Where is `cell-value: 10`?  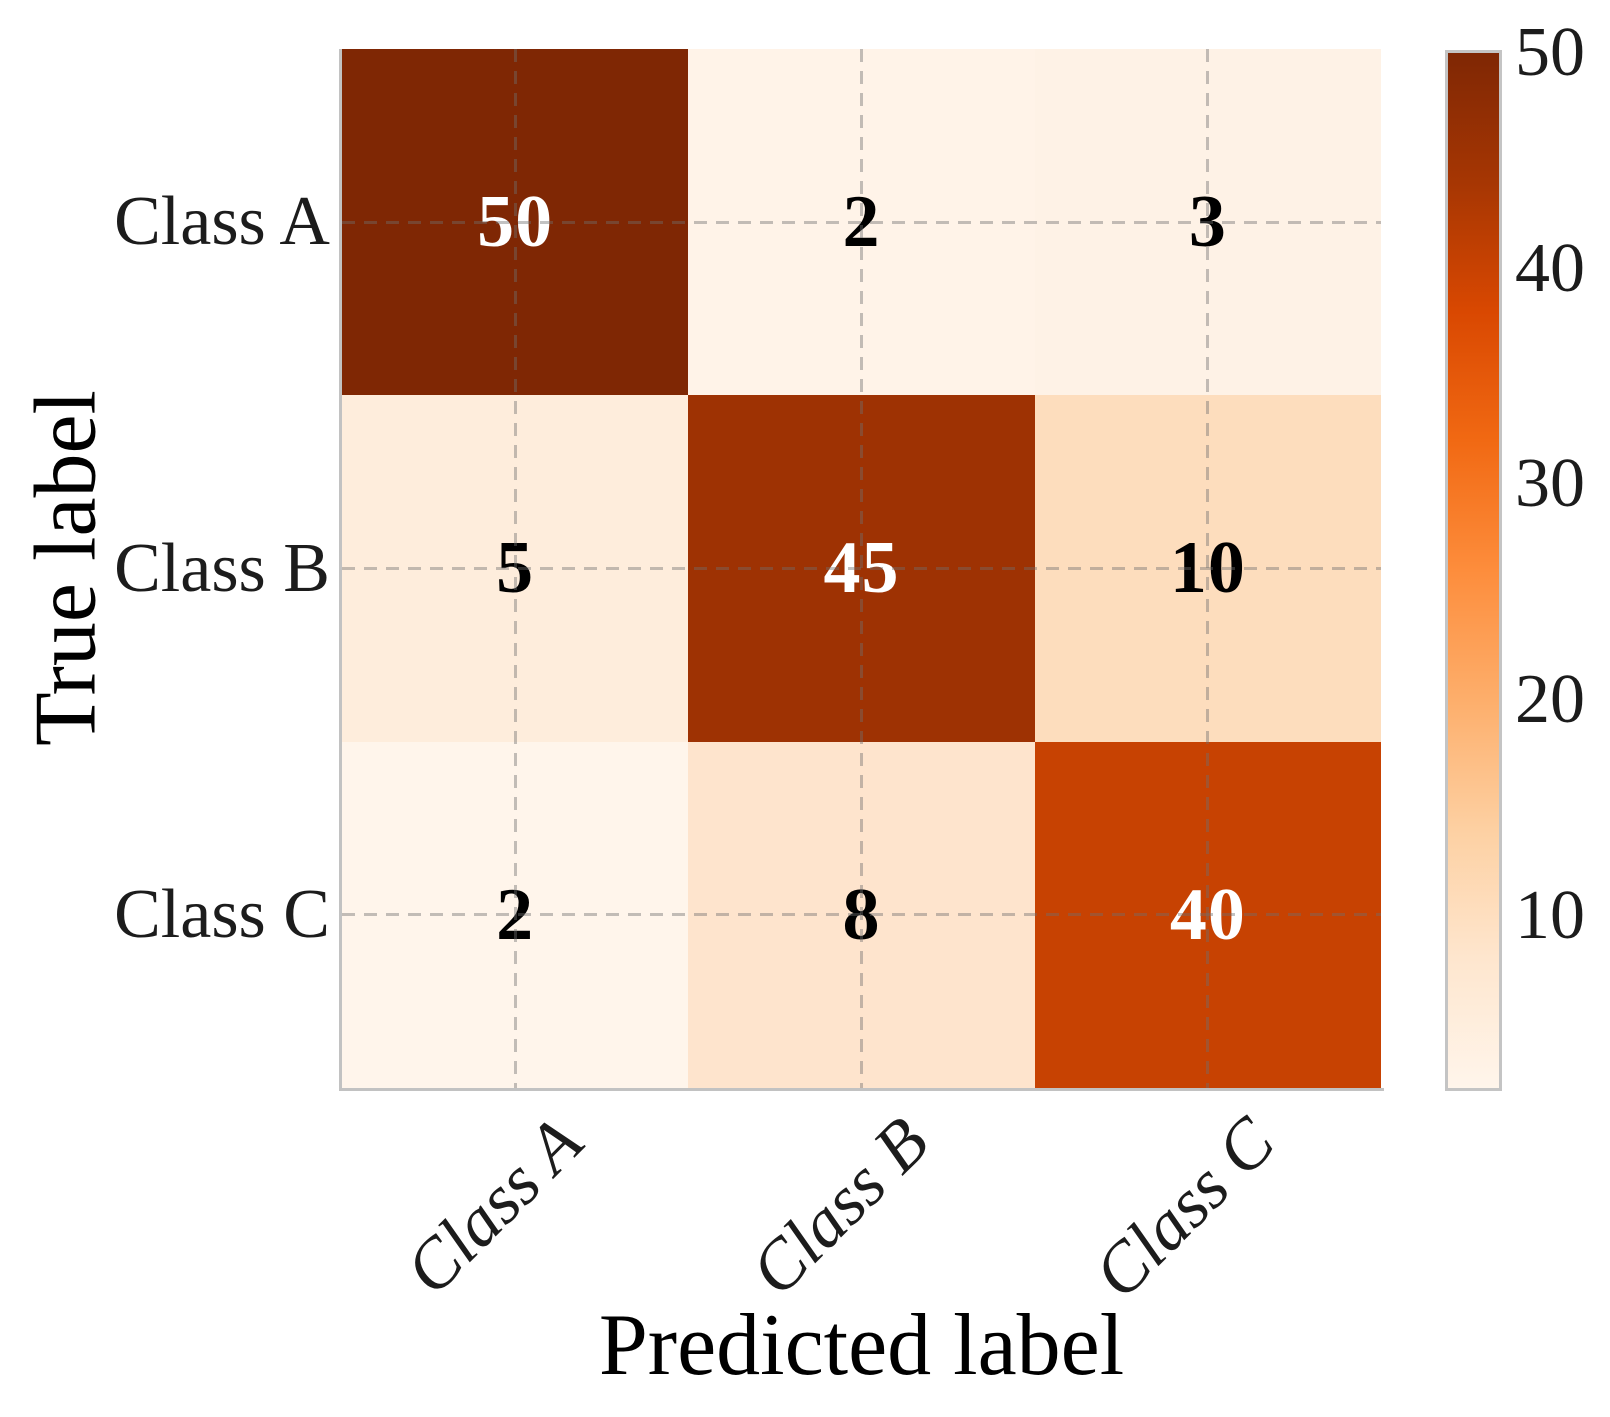
cell-value: 10 is located at coordinates (1207, 568).